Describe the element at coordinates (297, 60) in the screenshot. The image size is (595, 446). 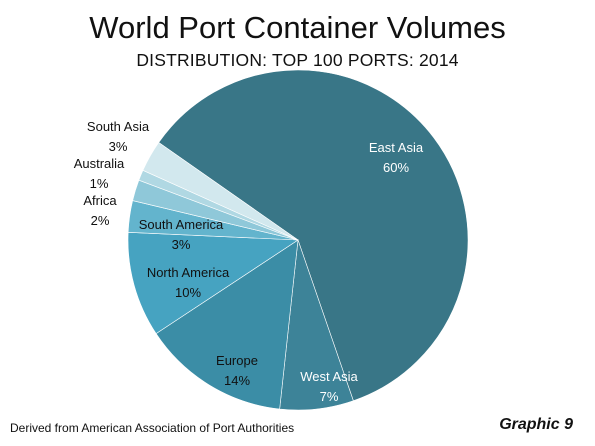
I see `chart-subtitle: DISTRIBUTION: TOP 100 PORTS: 2014` at that location.